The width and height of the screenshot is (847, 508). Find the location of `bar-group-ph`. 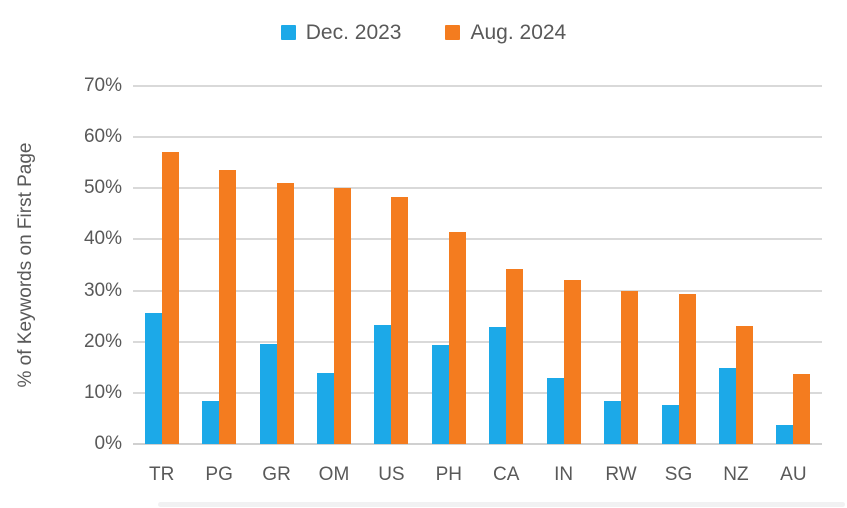

bar-group-ph is located at coordinates (448, 265).